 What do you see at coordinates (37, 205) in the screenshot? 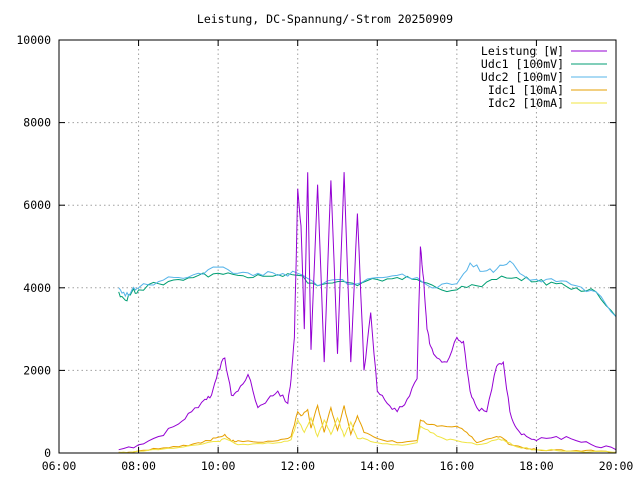
I see `y-tick-label: 6000` at bounding box center [37, 205].